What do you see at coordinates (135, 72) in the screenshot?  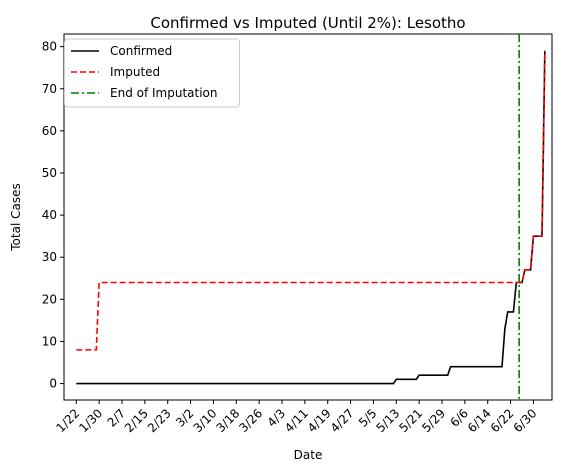 I see `legend-label: Imputed` at bounding box center [135, 72].